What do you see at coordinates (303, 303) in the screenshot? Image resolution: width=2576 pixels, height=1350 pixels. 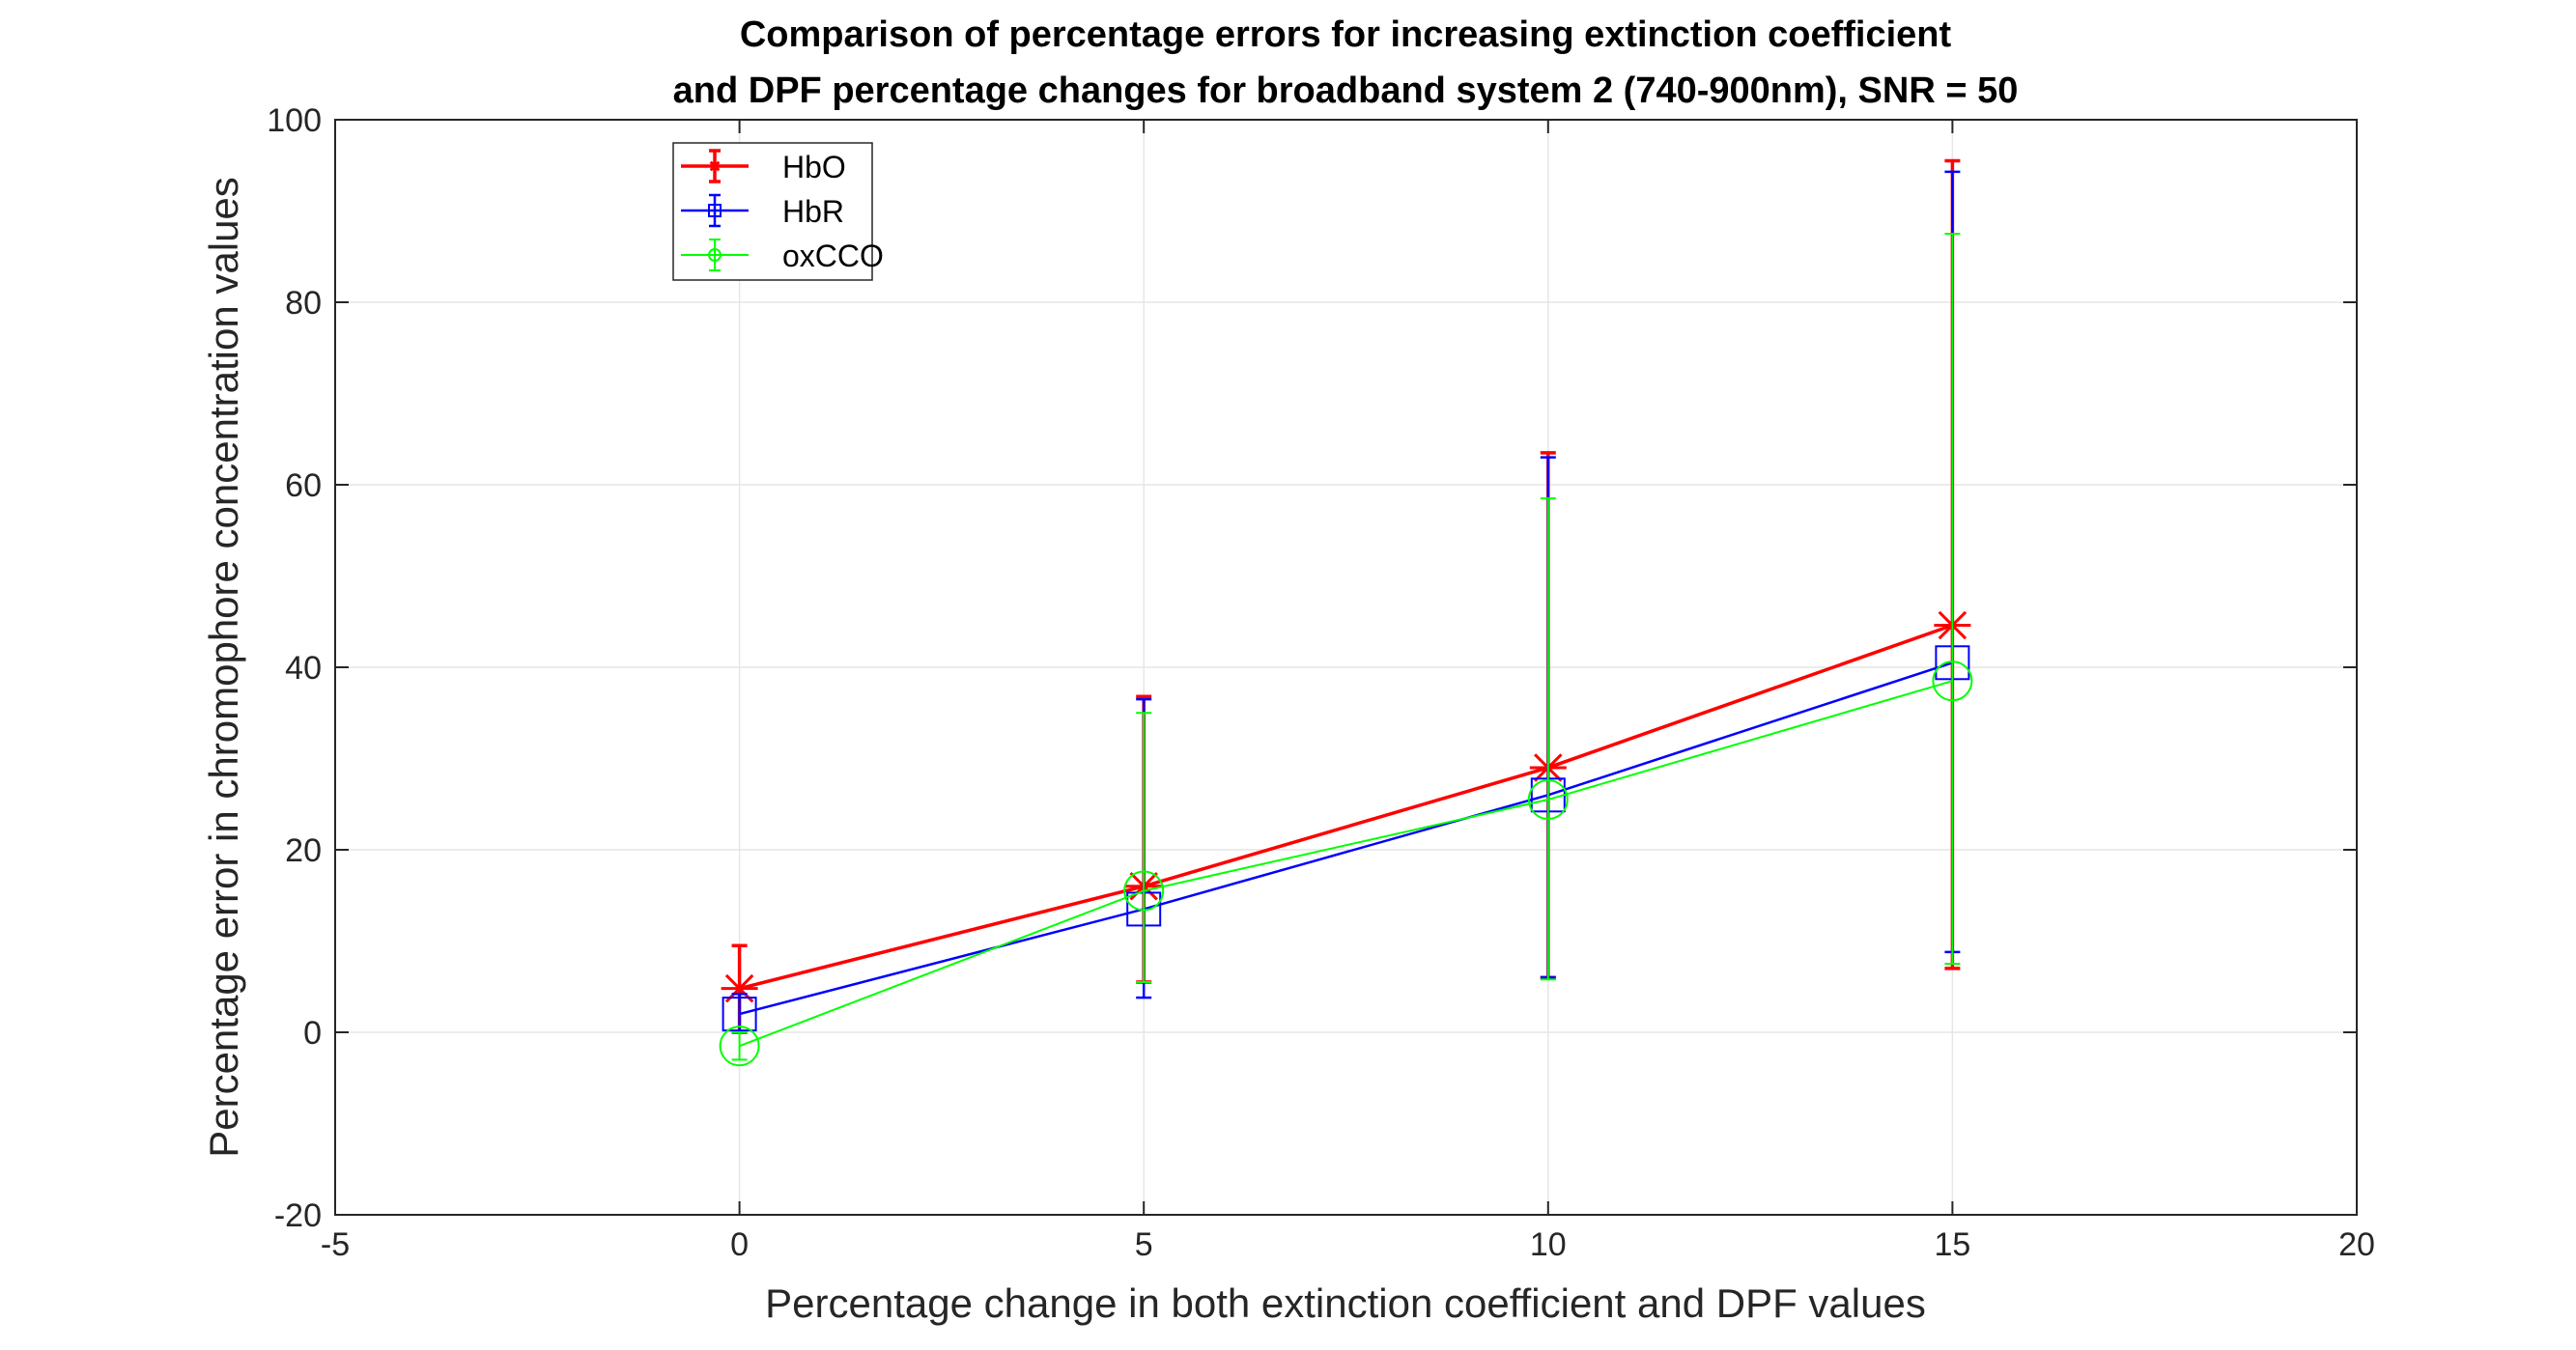 I see `y-tick-label: 80` at bounding box center [303, 303].